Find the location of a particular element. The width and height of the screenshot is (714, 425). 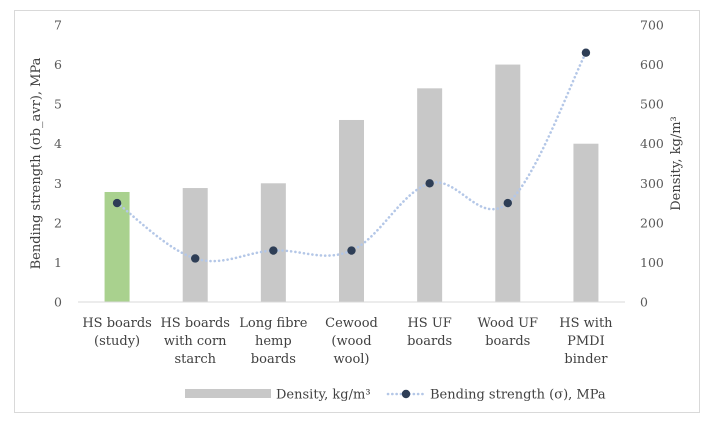

left-tick-label: 0 is located at coordinates (58, 302).